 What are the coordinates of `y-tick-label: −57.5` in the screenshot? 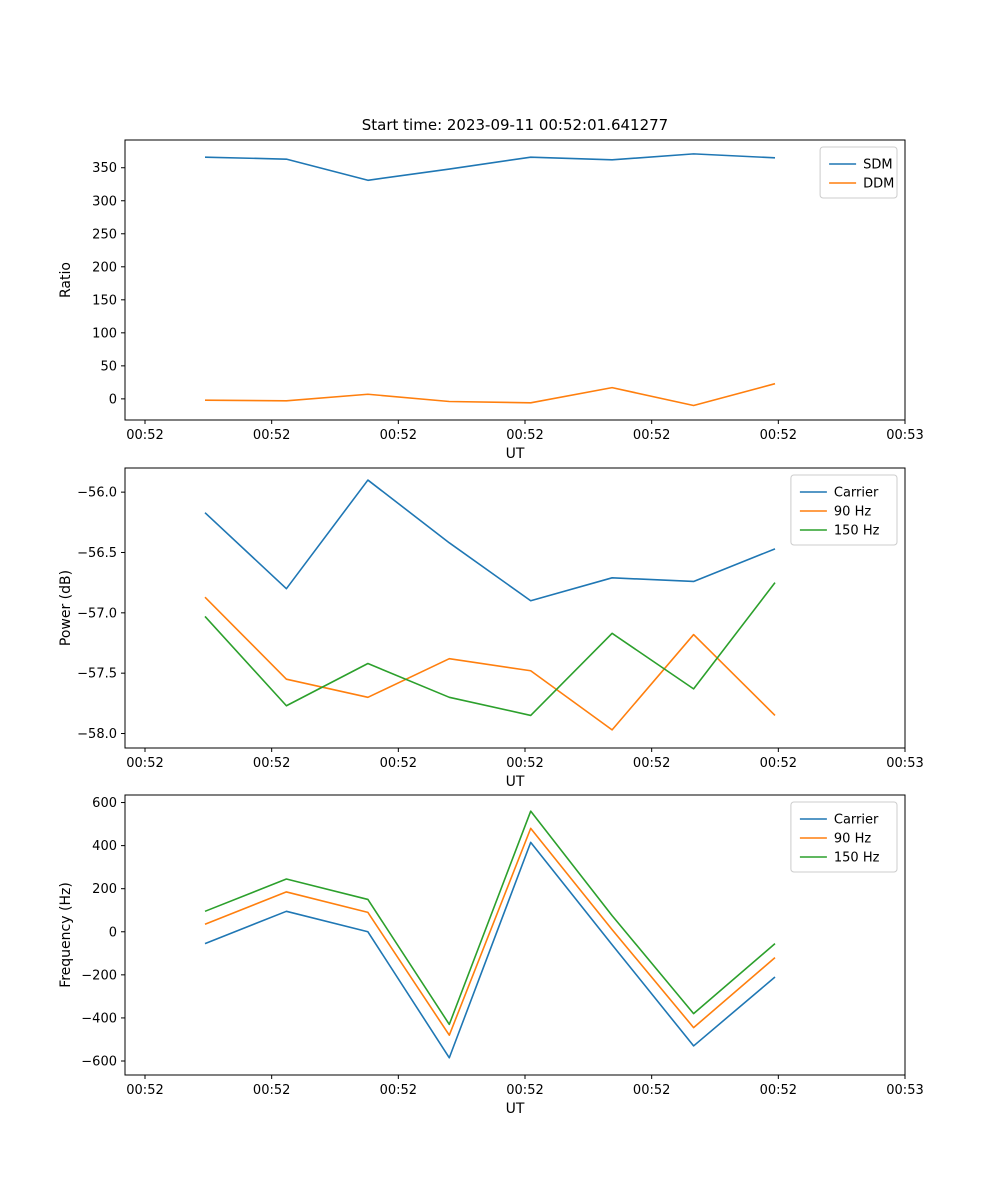 It's located at (97, 674).